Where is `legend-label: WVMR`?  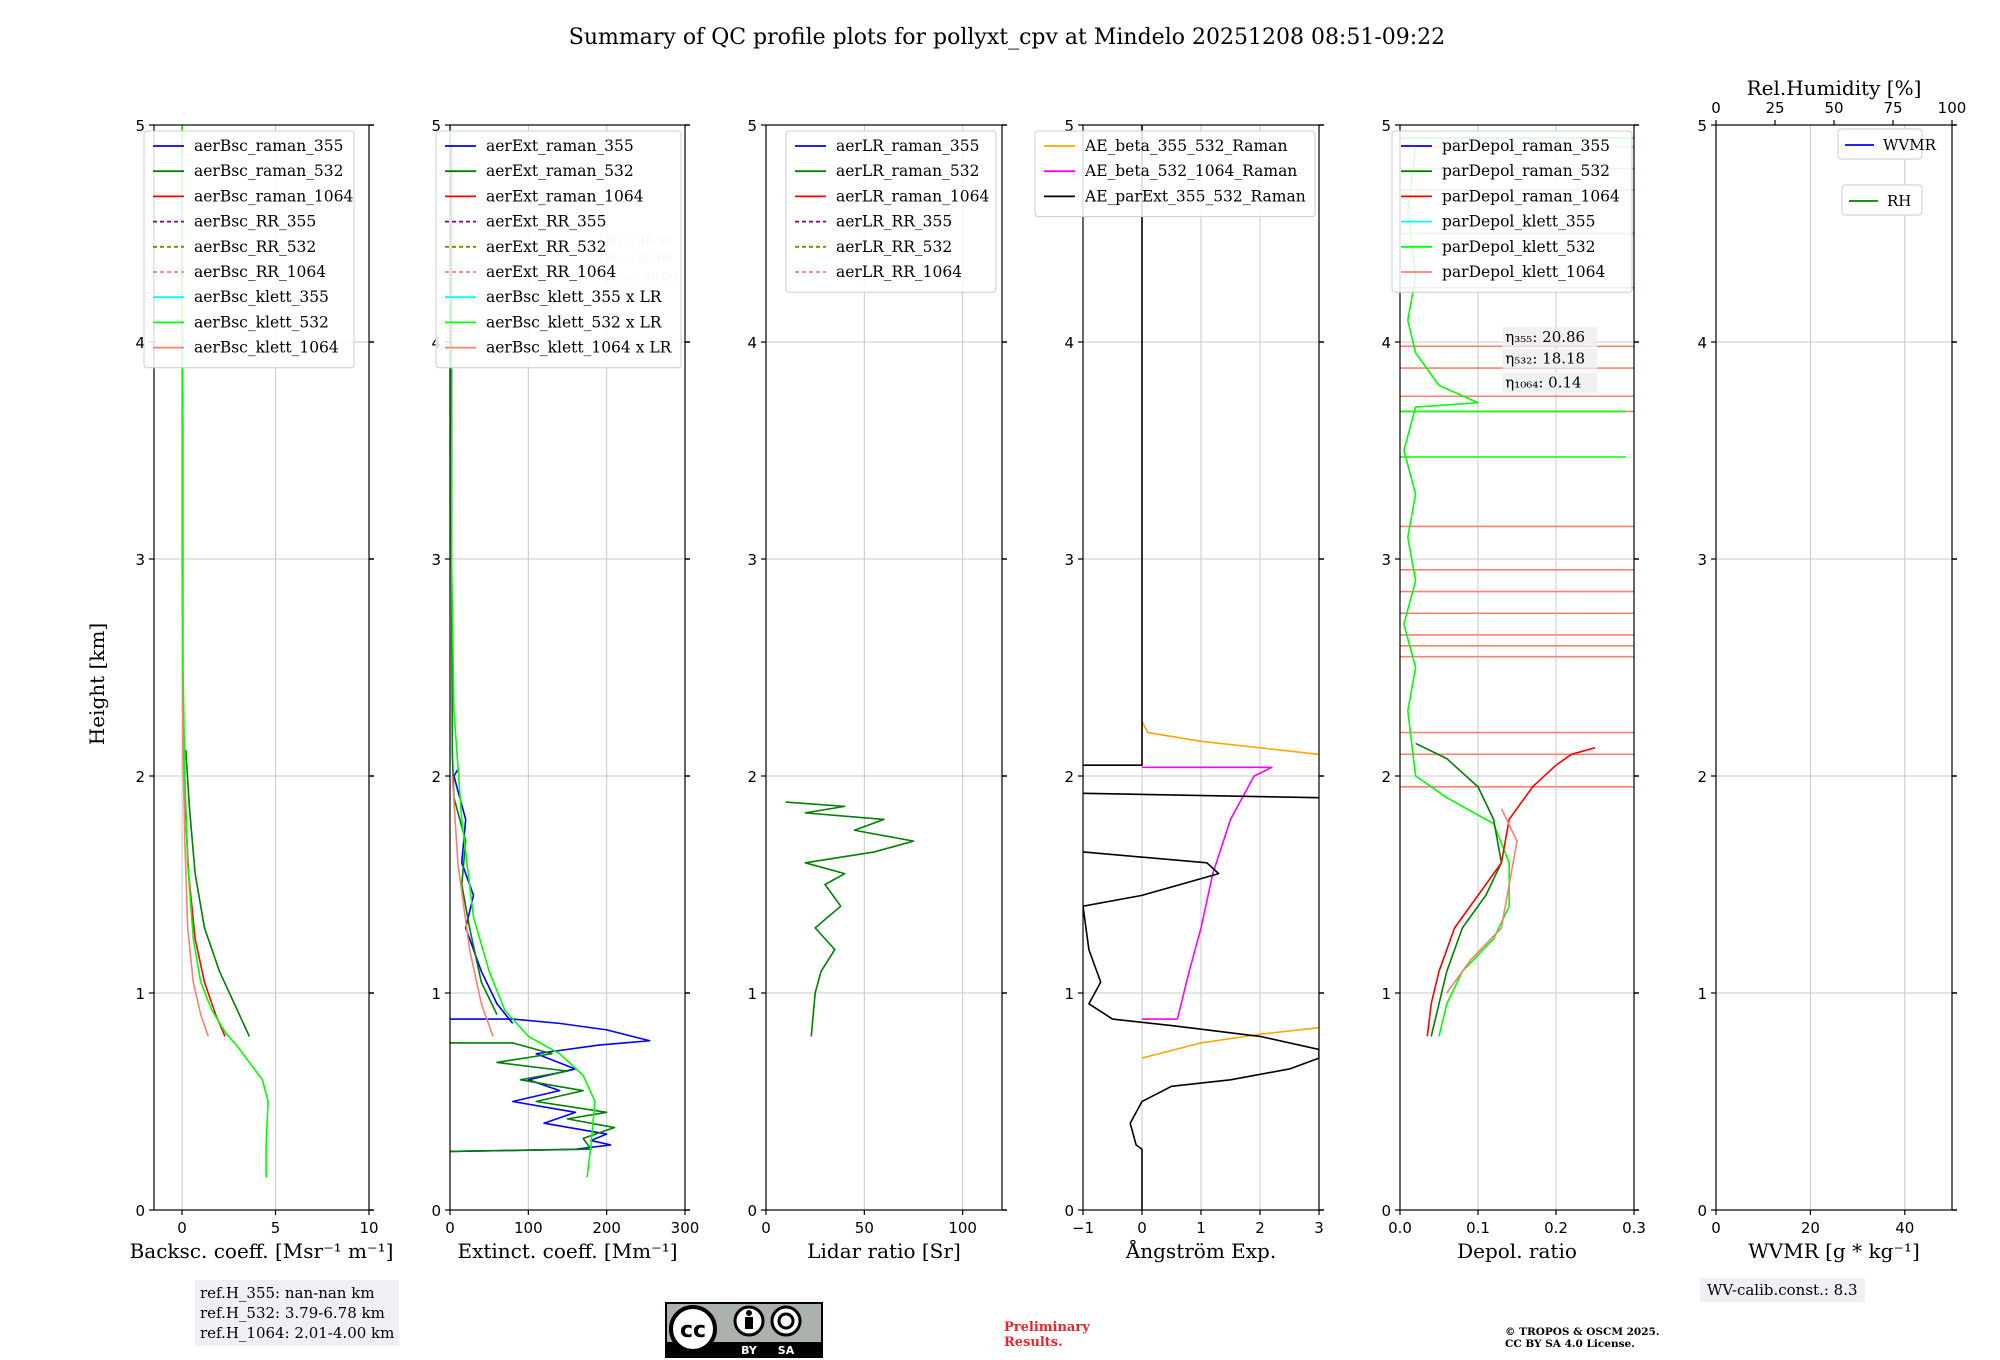
legend-label: WVMR is located at coordinates (1910, 145).